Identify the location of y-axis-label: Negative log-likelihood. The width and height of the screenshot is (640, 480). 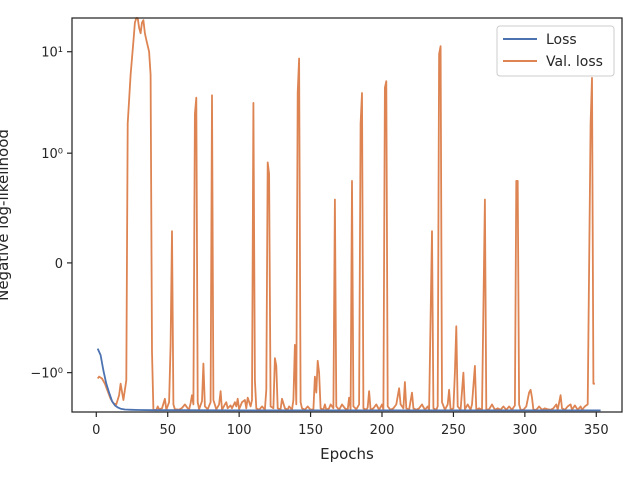
(6, 215).